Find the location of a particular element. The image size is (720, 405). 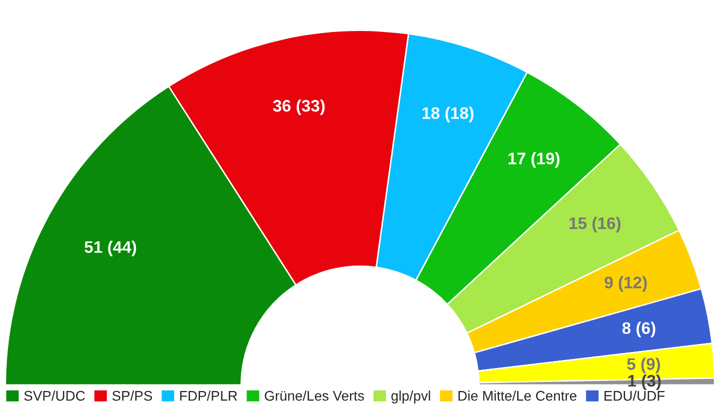

data-label: 36 (33) is located at coordinates (299, 107).